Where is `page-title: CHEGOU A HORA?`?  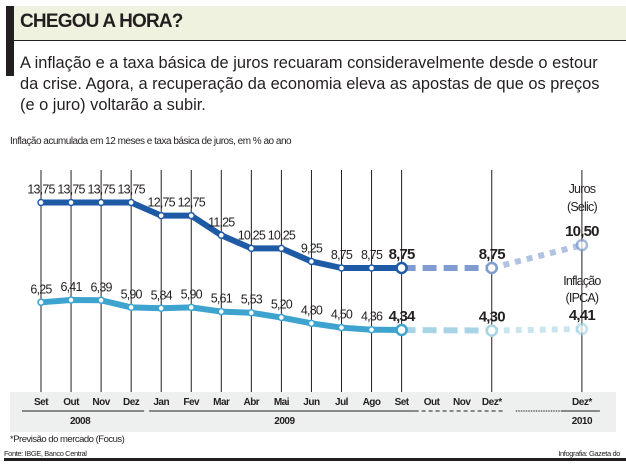
page-title: CHEGOU A HORA? is located at coordinates (101, 21).